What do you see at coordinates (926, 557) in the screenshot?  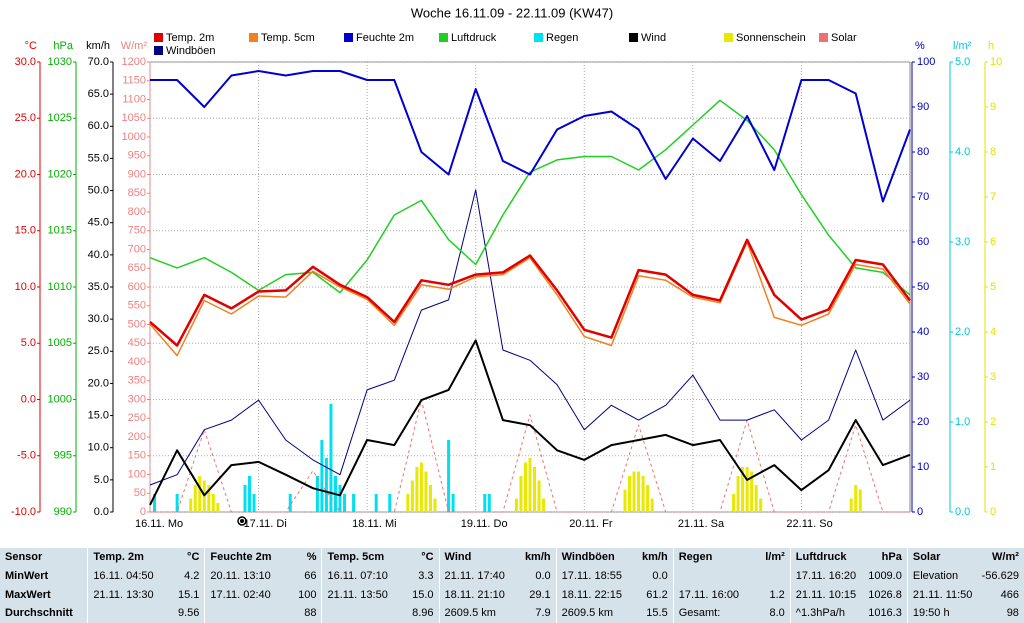 I see `column-name: Solar` at bounding box center [926, 557].